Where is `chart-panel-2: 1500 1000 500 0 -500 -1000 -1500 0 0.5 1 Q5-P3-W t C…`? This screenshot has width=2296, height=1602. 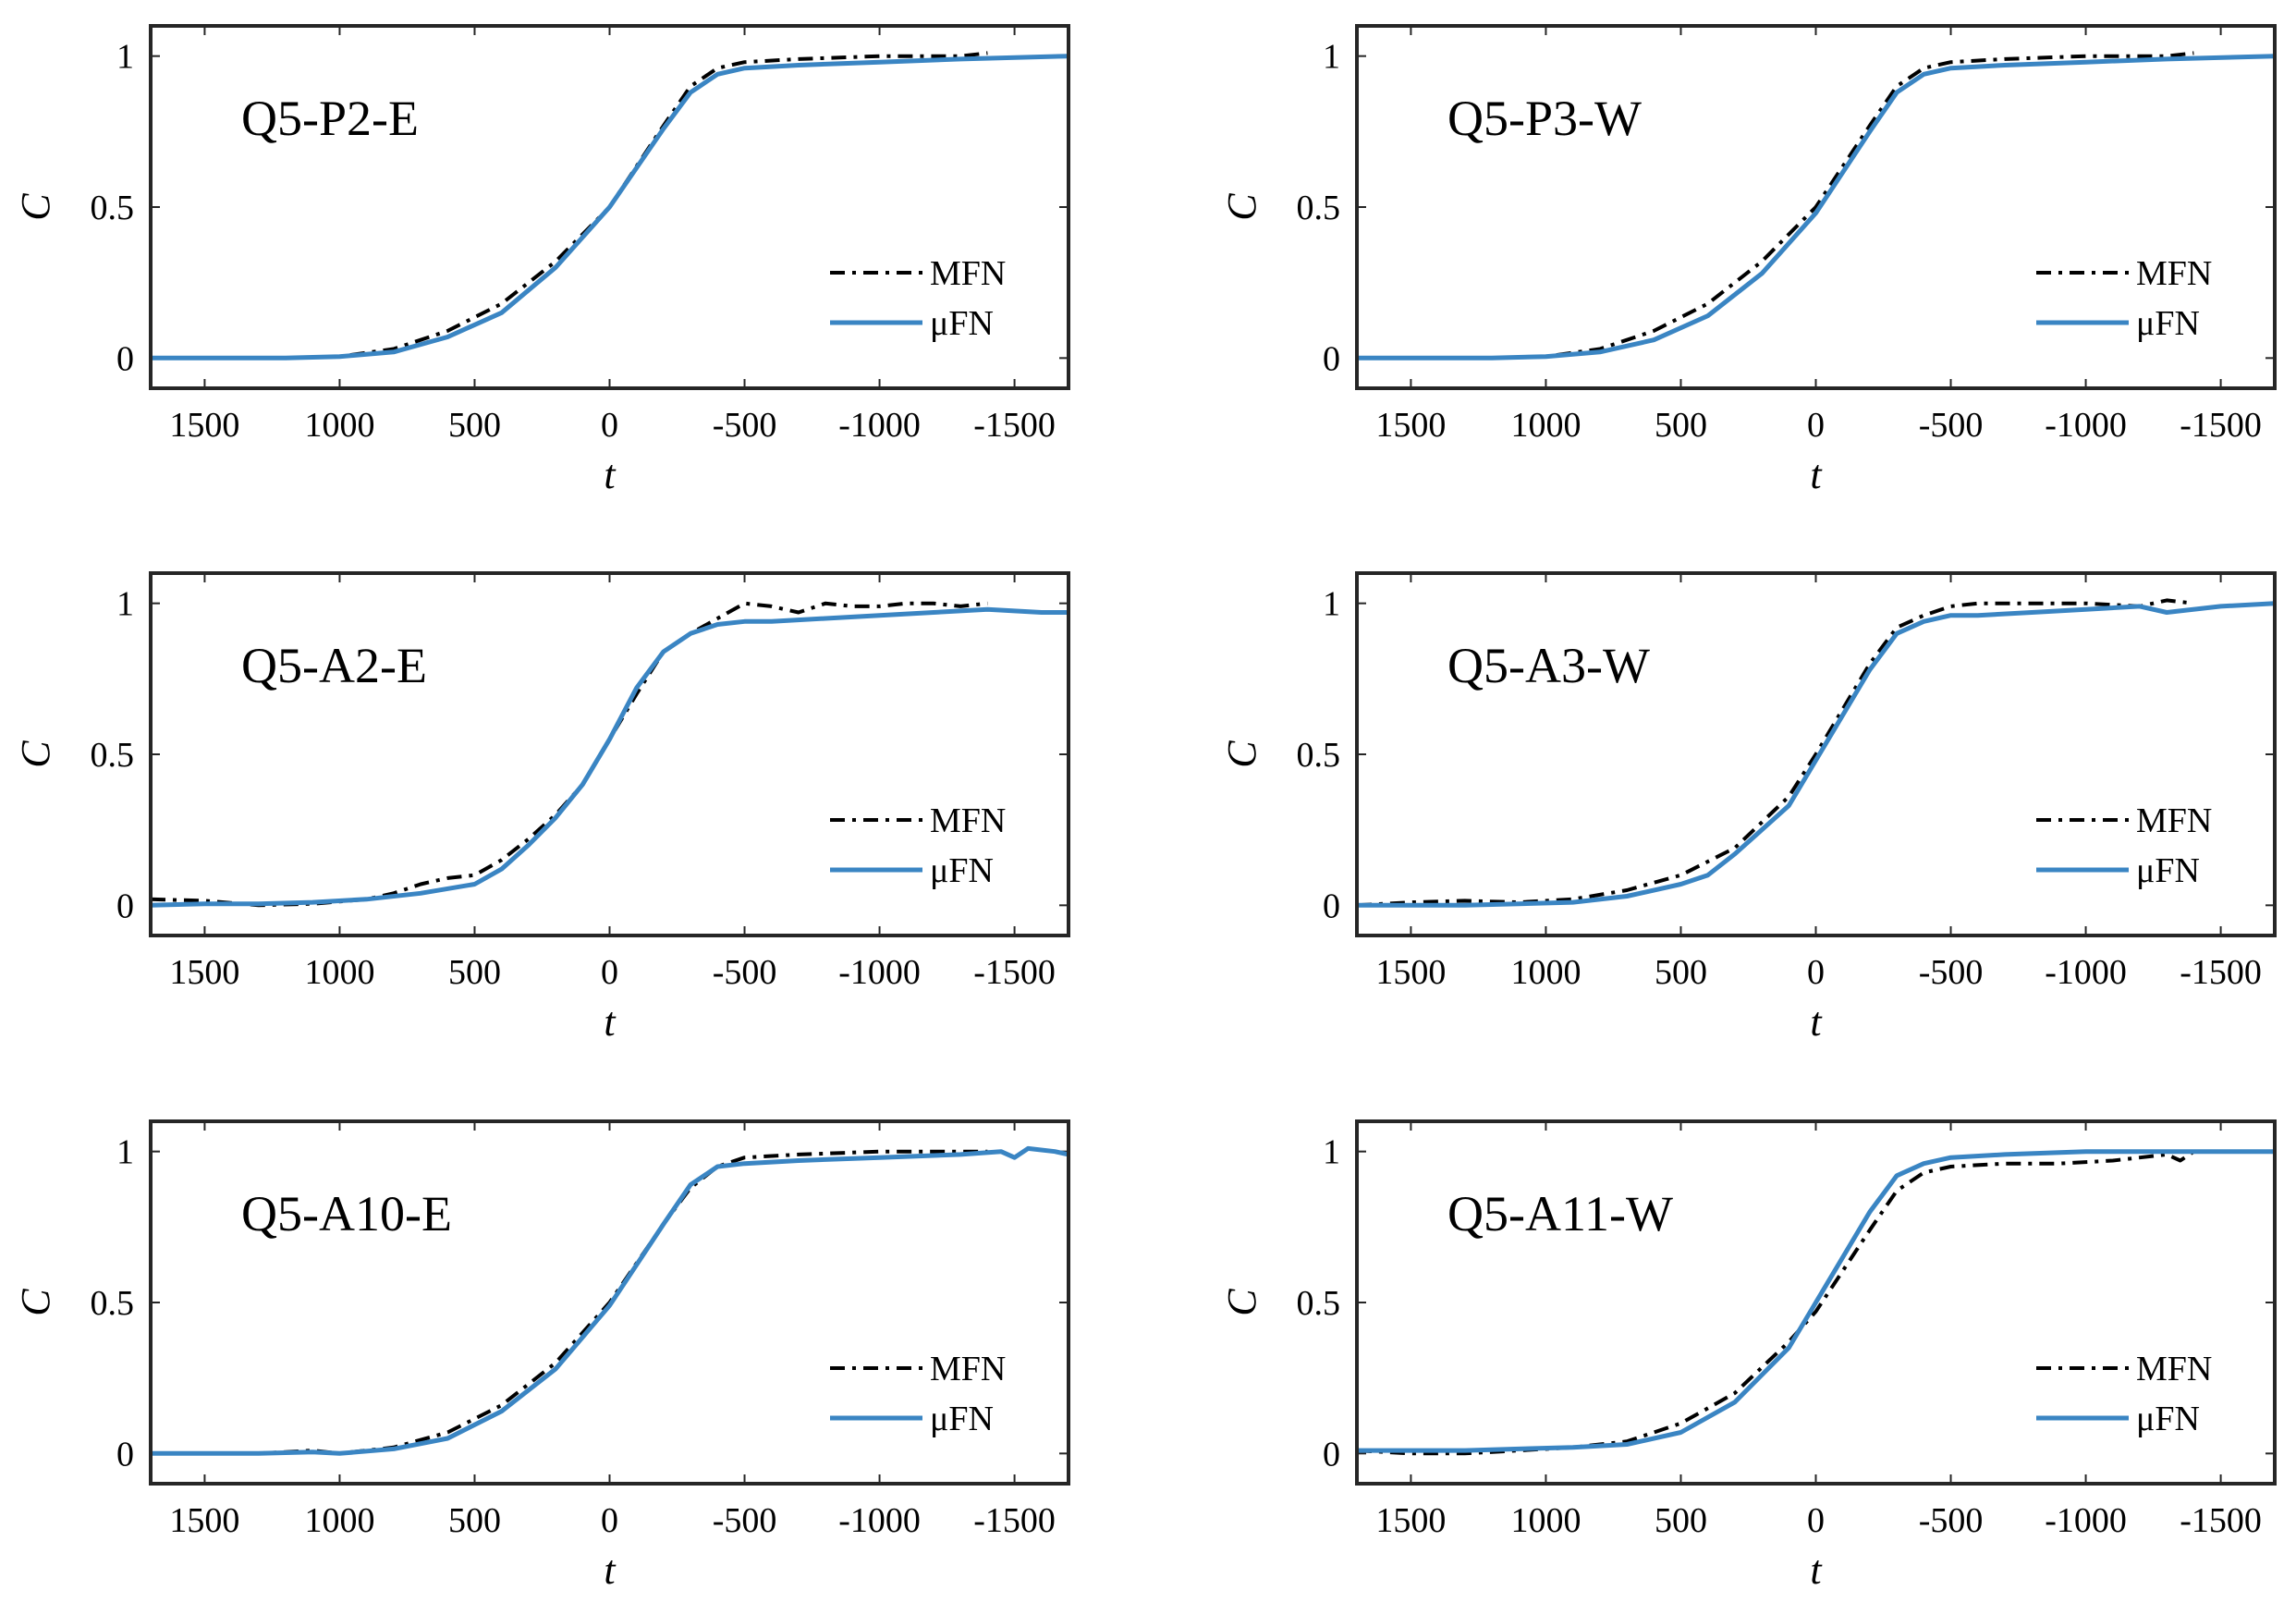
chart-panel-2: 1500 1000 500 0 -500 -1000 -1500 0 0.5 1 Q5-P3-W t C… is located at coordinates (1748, 260).